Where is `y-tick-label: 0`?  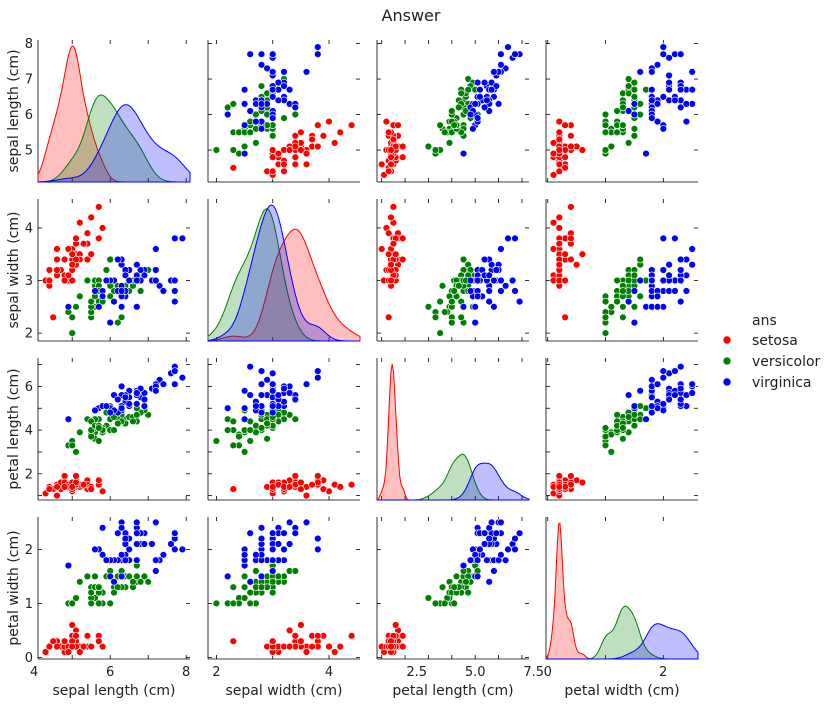 y-tick-label: 0 is located at coordinates (29, 658).